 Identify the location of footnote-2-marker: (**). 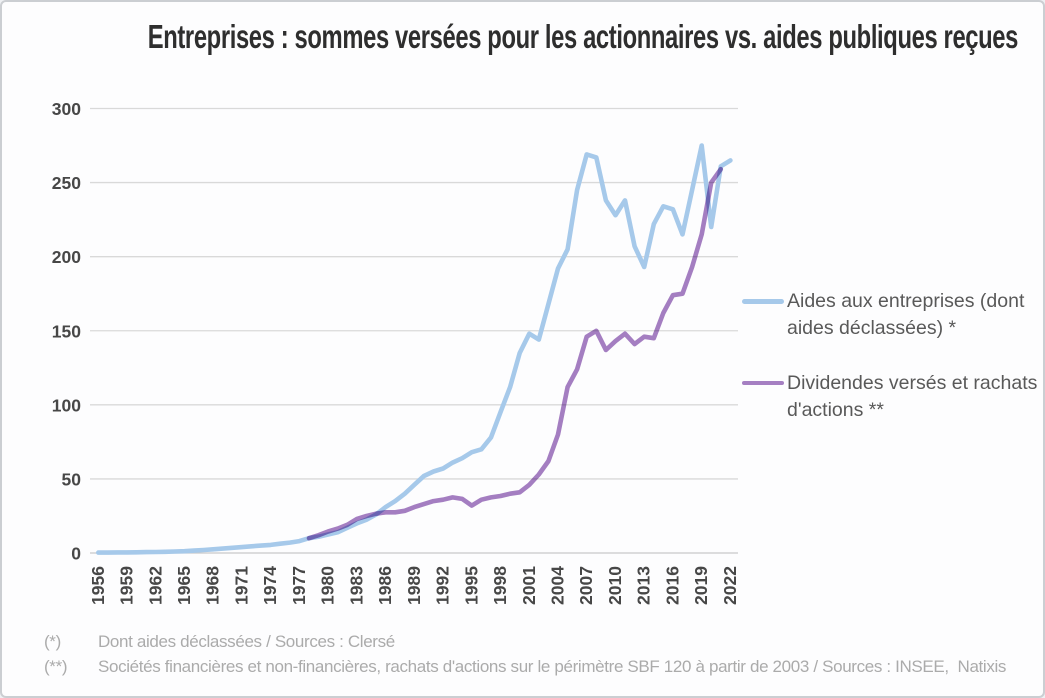
(56, 666).